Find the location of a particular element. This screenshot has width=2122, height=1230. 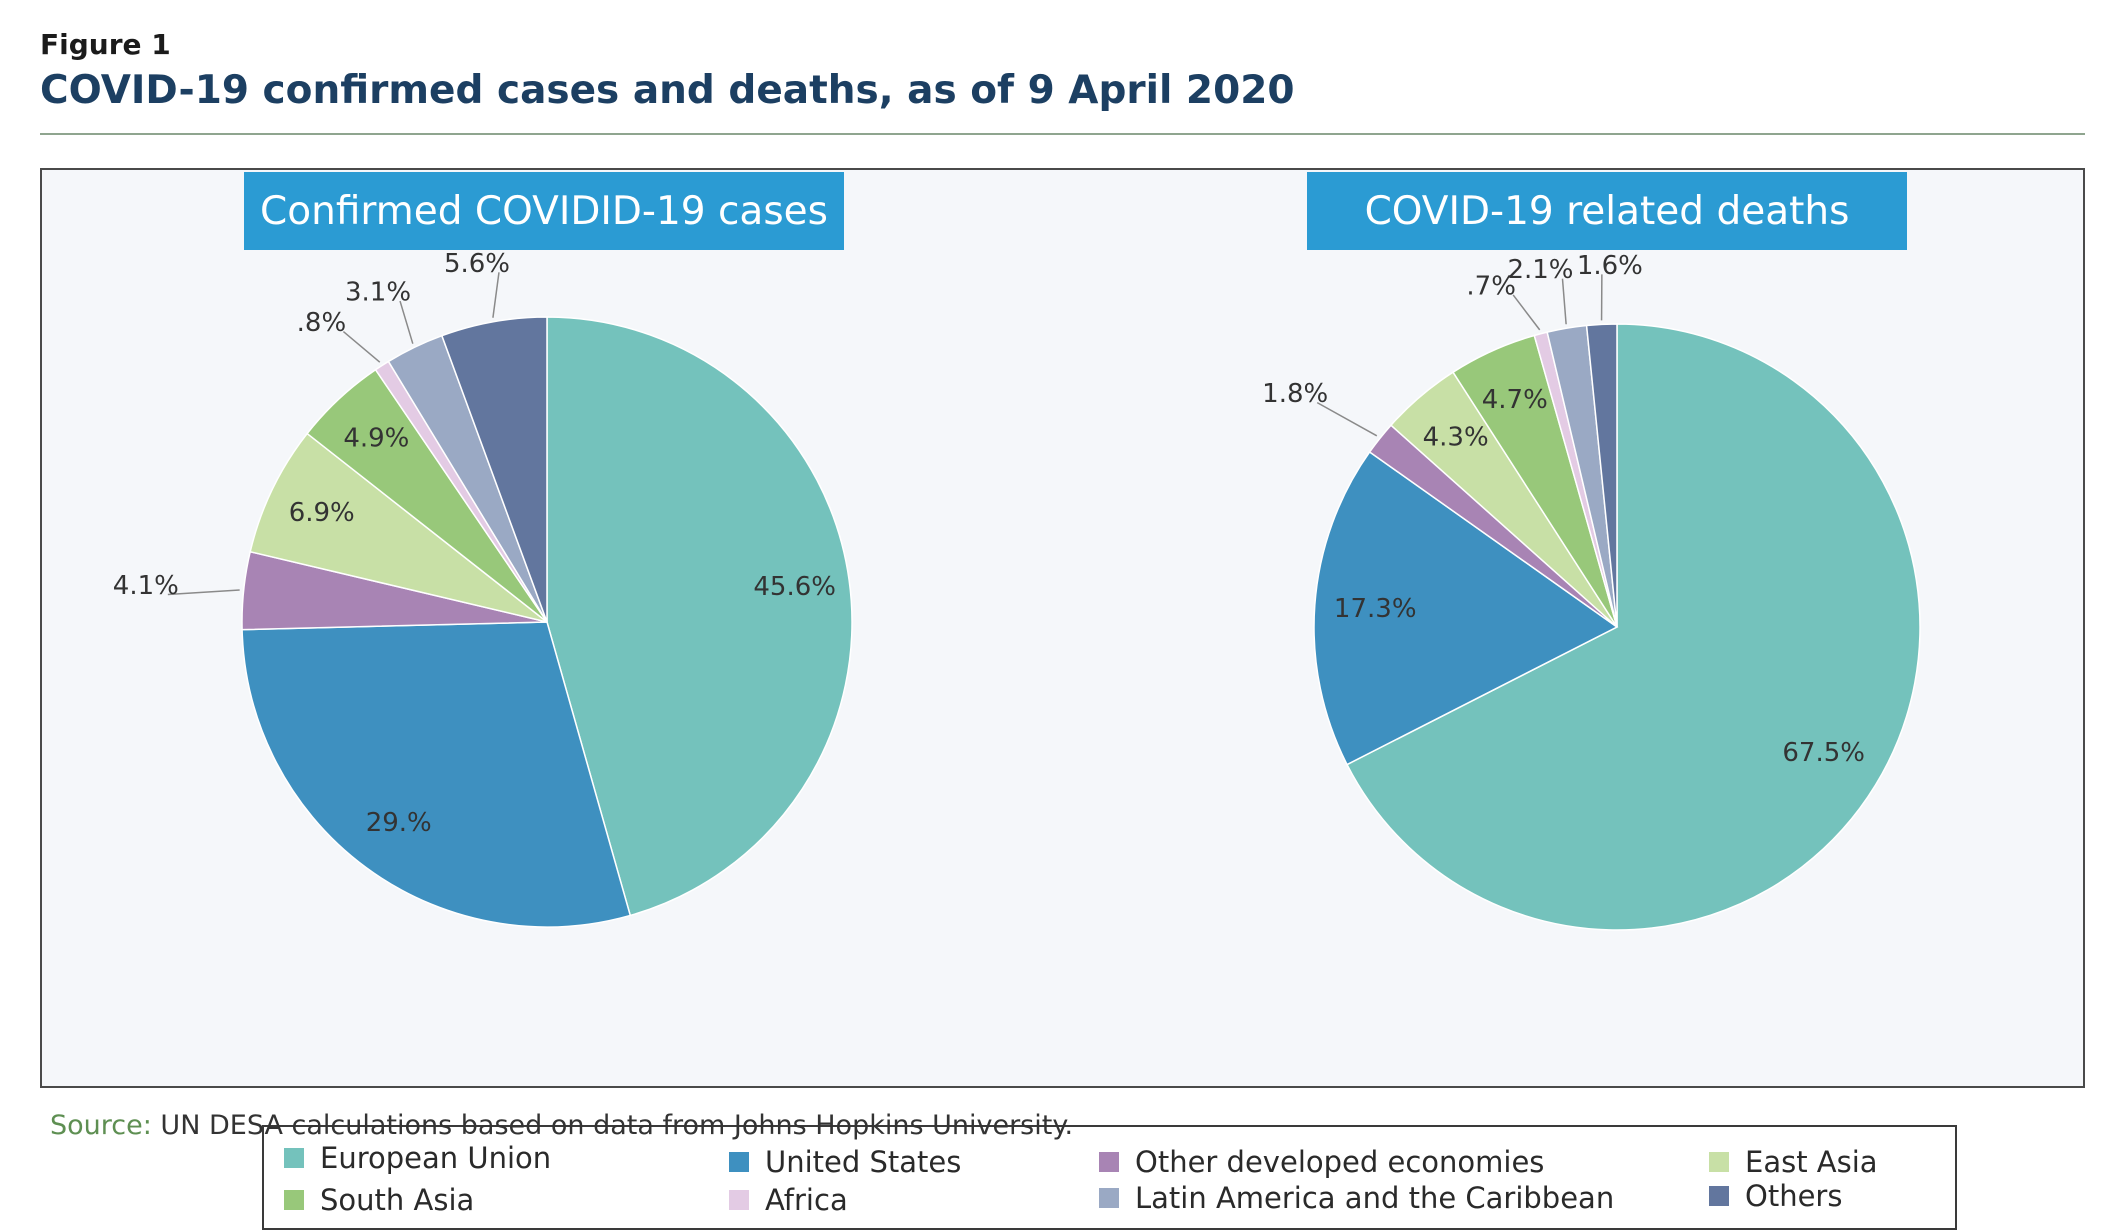

pie-label-cases-latin-america-and-the-caribbean: 3.1% is located at coordinates (378, 293).